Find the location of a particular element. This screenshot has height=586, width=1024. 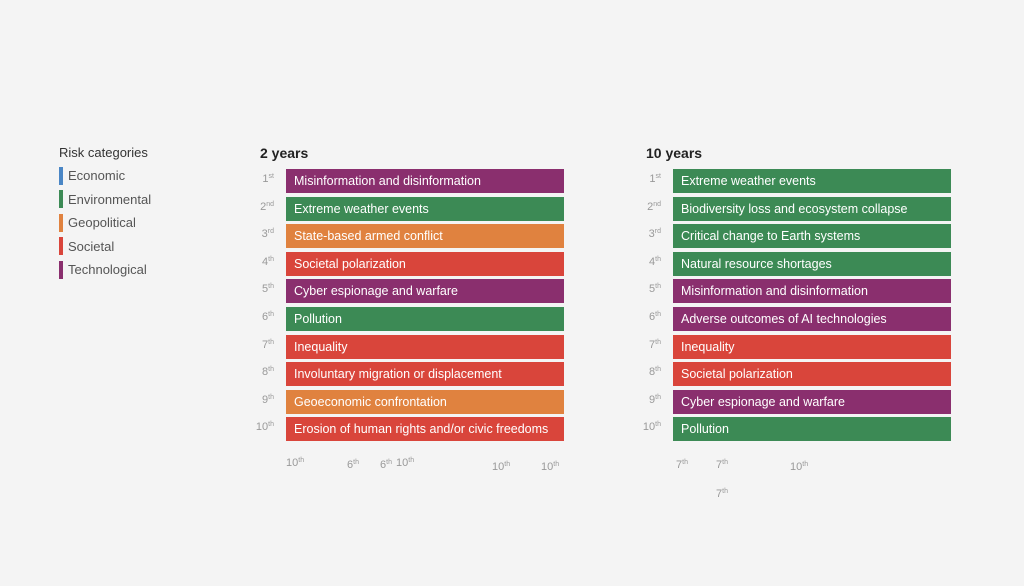

rank-number: 1 is located at coordinates (652, 179).